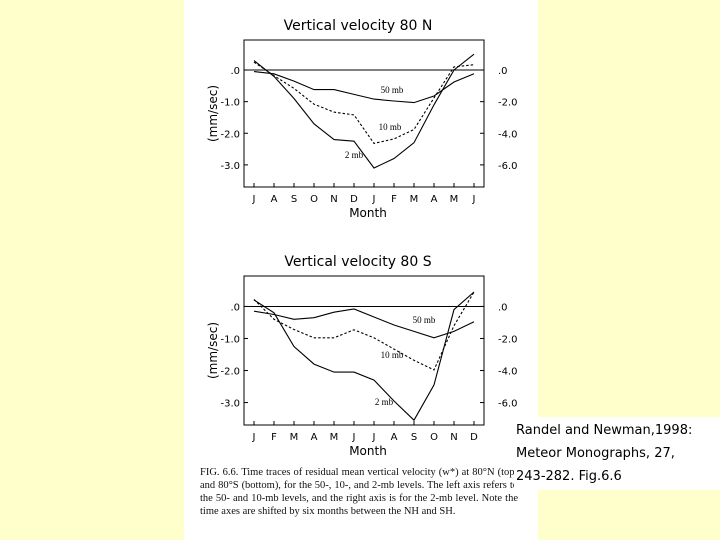 The height and width of the screenshot is (540, 720). Describe the element at coordinates (314, 199) in the screenshot. I see `panel-1-x-tick-label: O` at that location.